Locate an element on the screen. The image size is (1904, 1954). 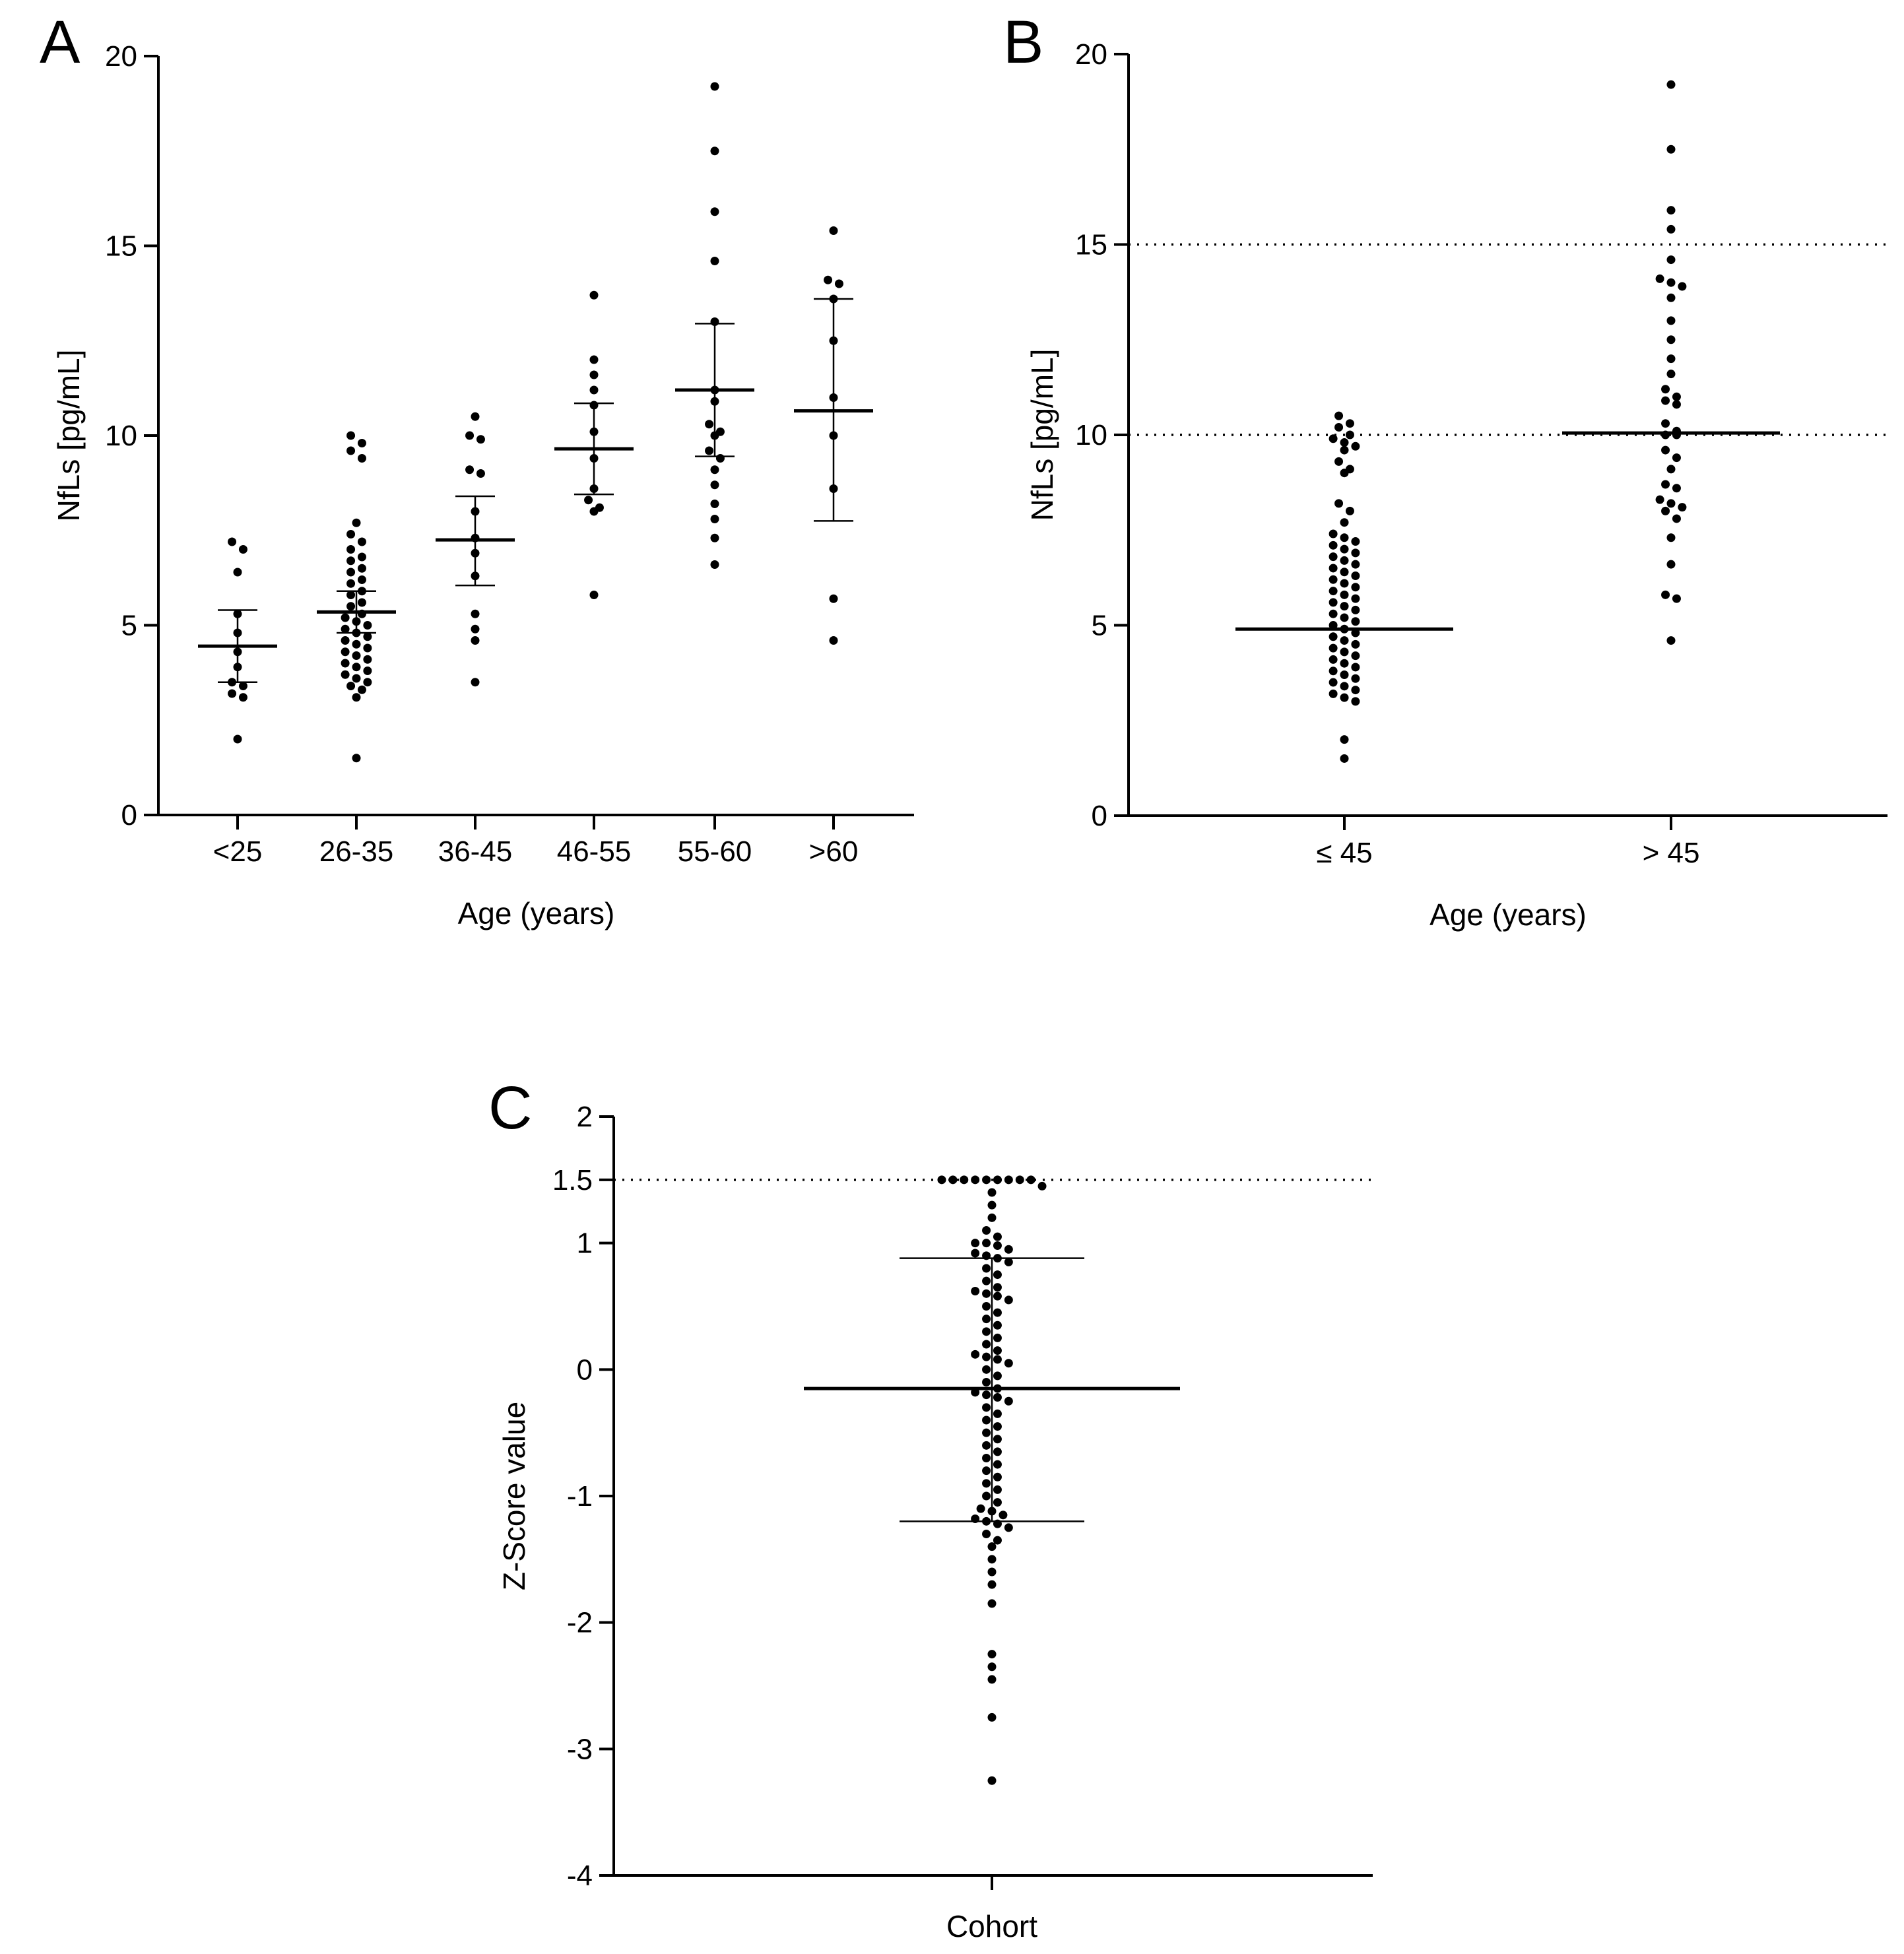
x-tick-label: ≤ 45 is located at coordinates (1344, 853).